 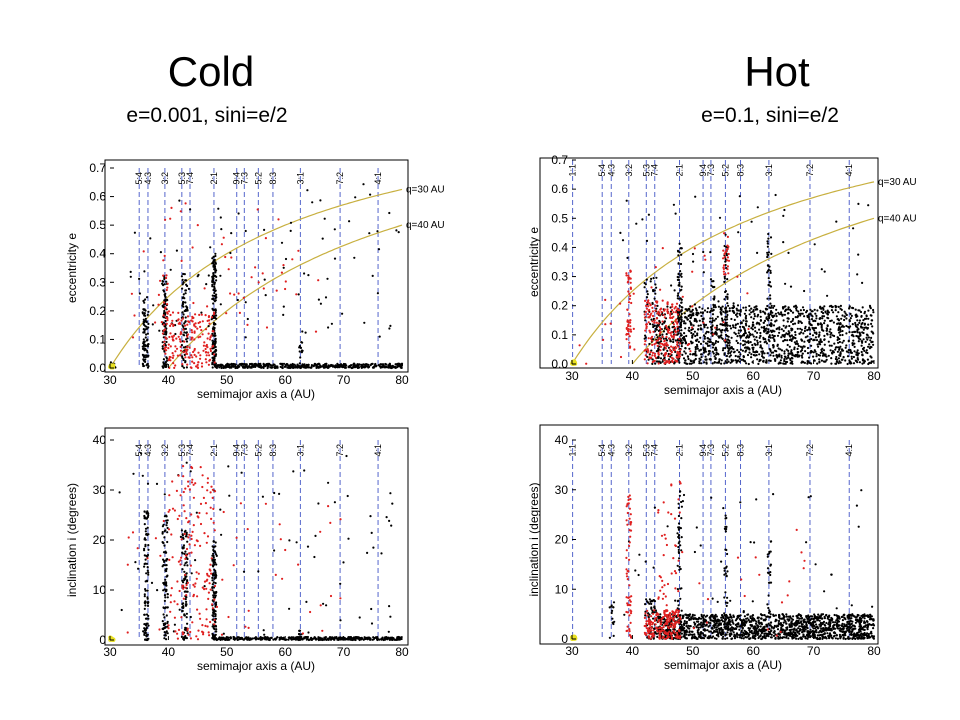 What do you see at coordinates (97, 168) in the screenshot?
I see `y-tick-label: 0.7` at bounding box center [97, 168].